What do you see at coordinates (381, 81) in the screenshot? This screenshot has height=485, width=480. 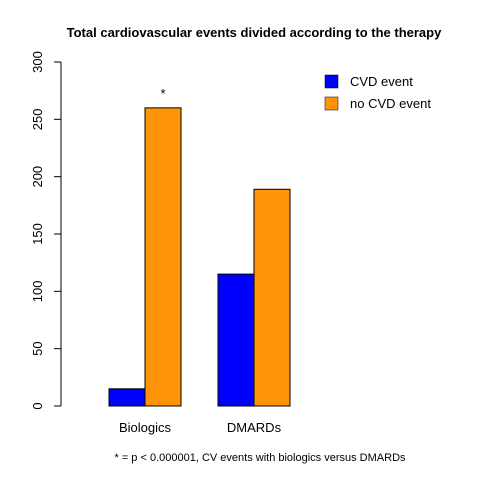 I see `legend-label: CVD event` at bounding box center [381, 81].